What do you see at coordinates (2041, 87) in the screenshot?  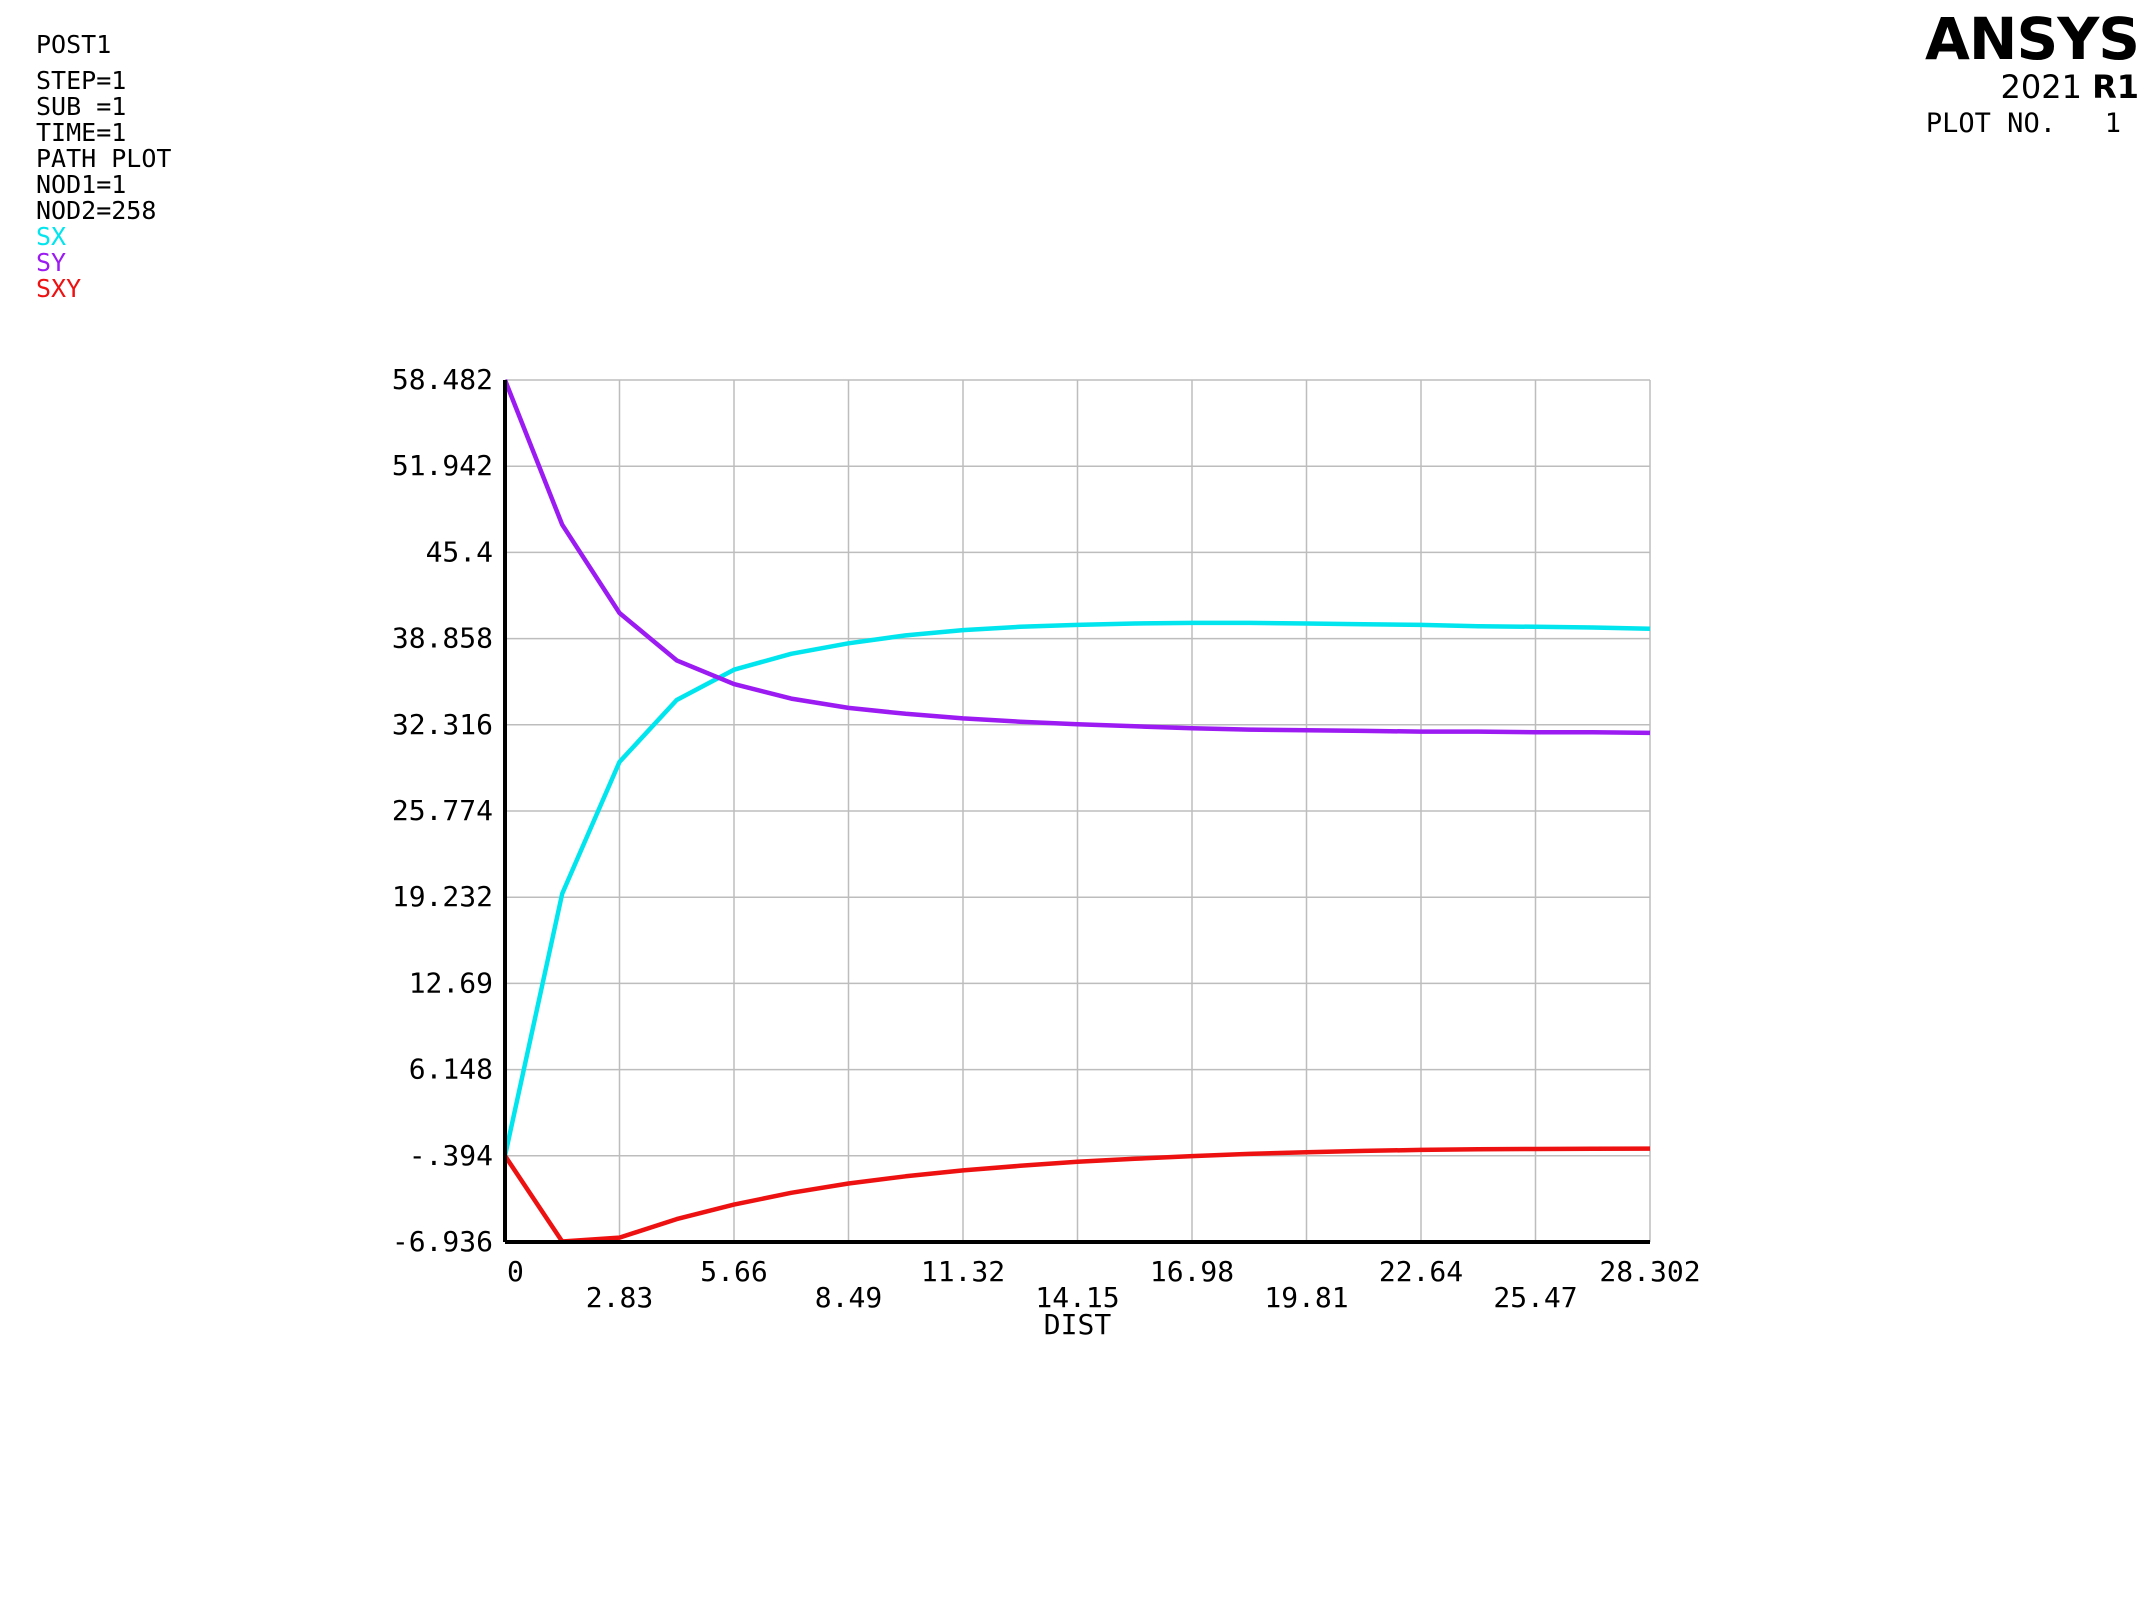 I see `logo-year: 2021` at bounding box center [2041, 87].